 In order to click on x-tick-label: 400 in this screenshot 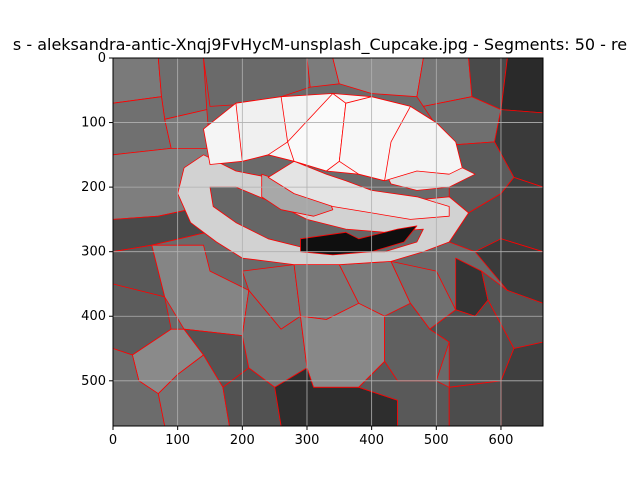, I will do `click(371, 440)`.